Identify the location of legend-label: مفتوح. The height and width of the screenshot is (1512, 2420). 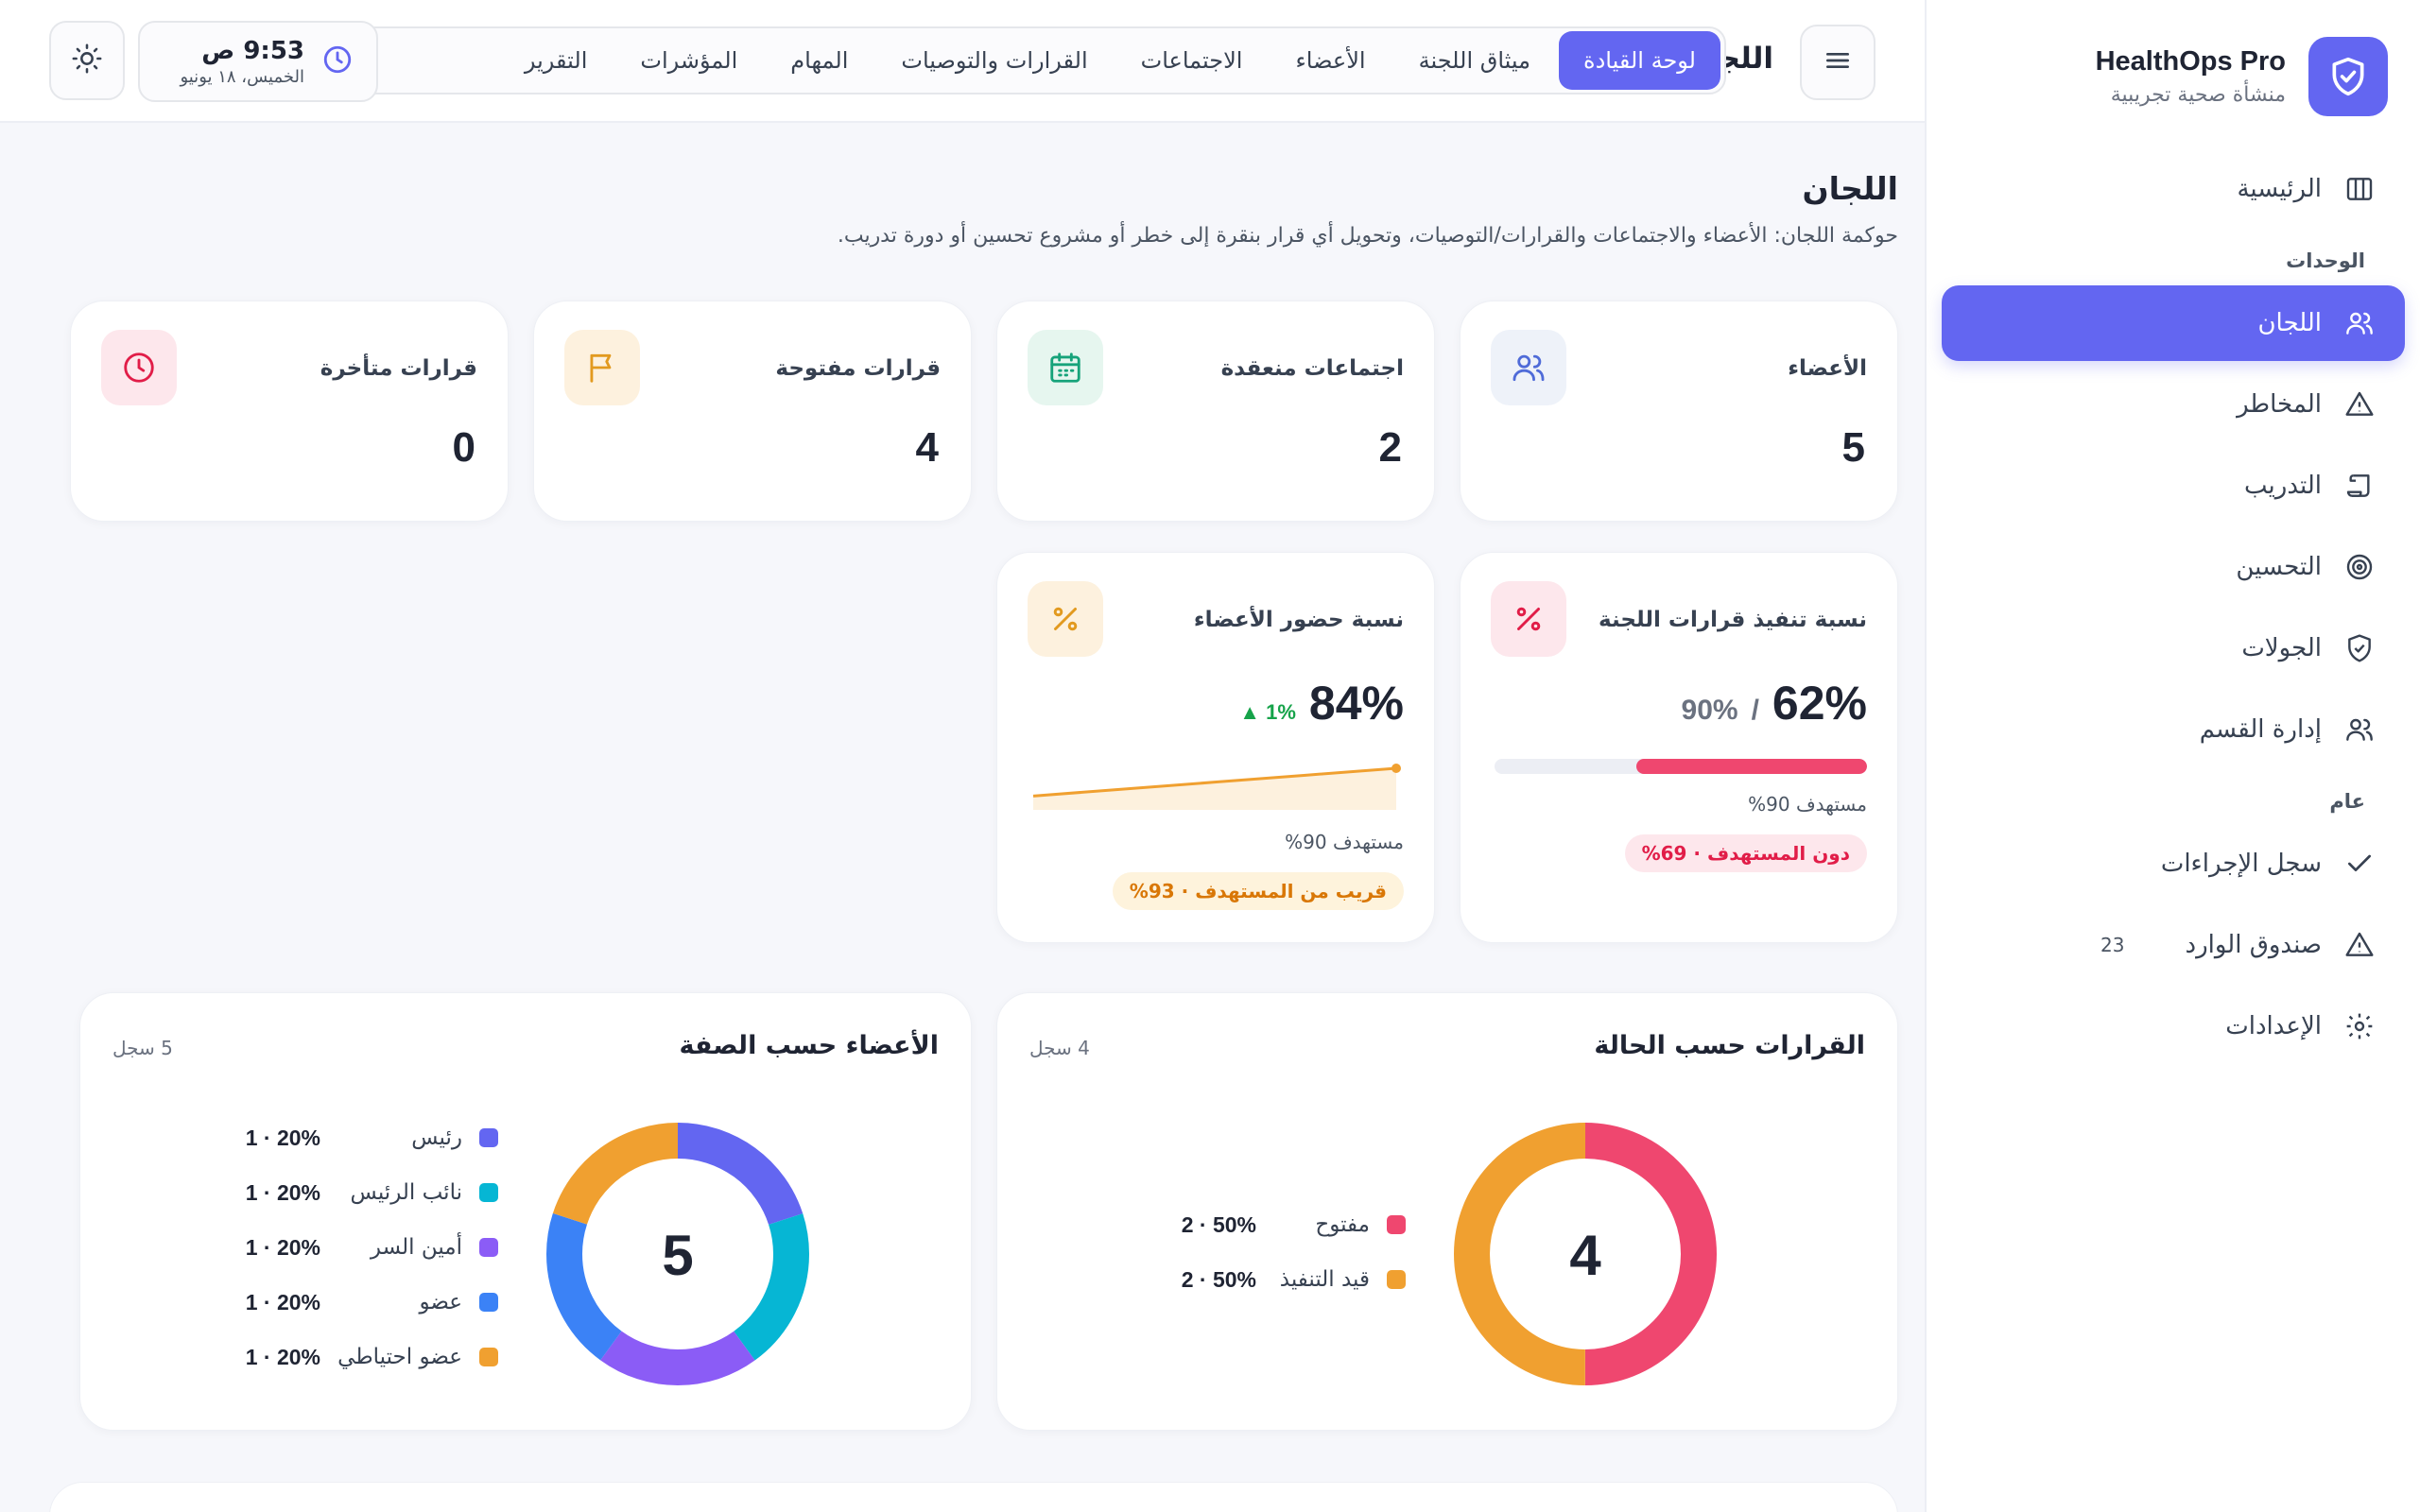
(1342, 1224).